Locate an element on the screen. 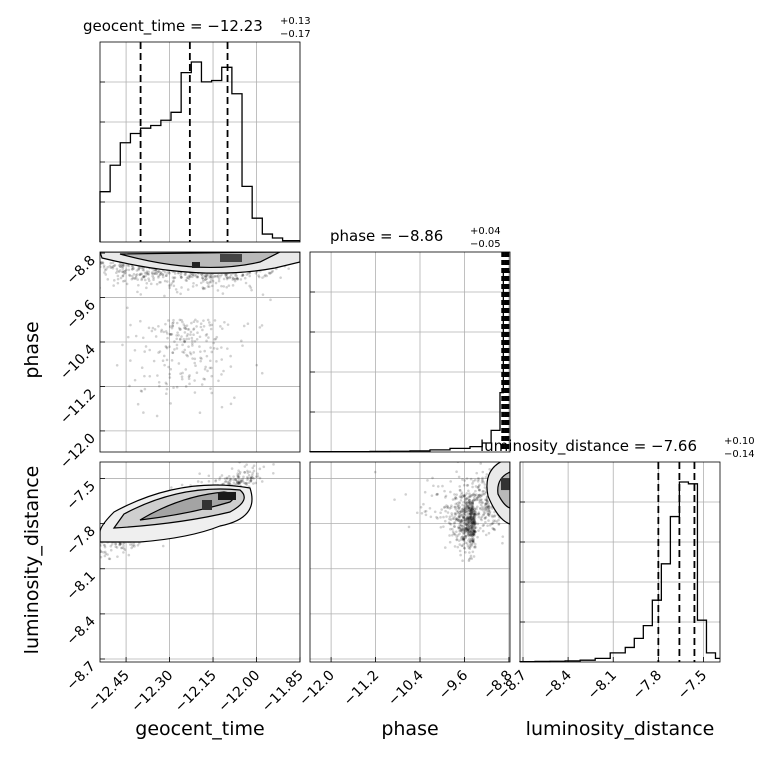  scatter-luminosity-distance-vs-phase-contours is located at coordinates (498, 493).